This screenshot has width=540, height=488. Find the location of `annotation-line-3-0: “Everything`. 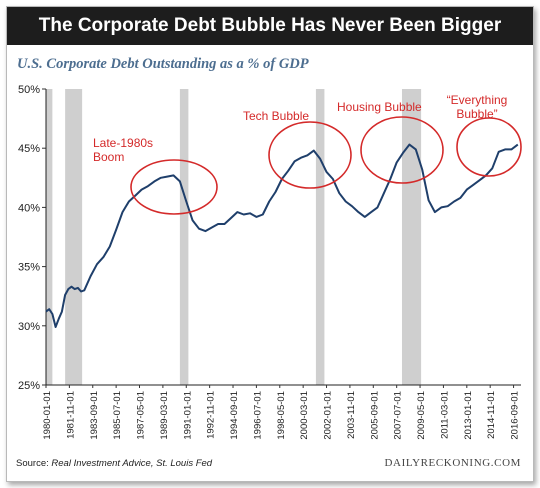

annotation-line-3-0: “Everything is located at coordinates (477, 100).